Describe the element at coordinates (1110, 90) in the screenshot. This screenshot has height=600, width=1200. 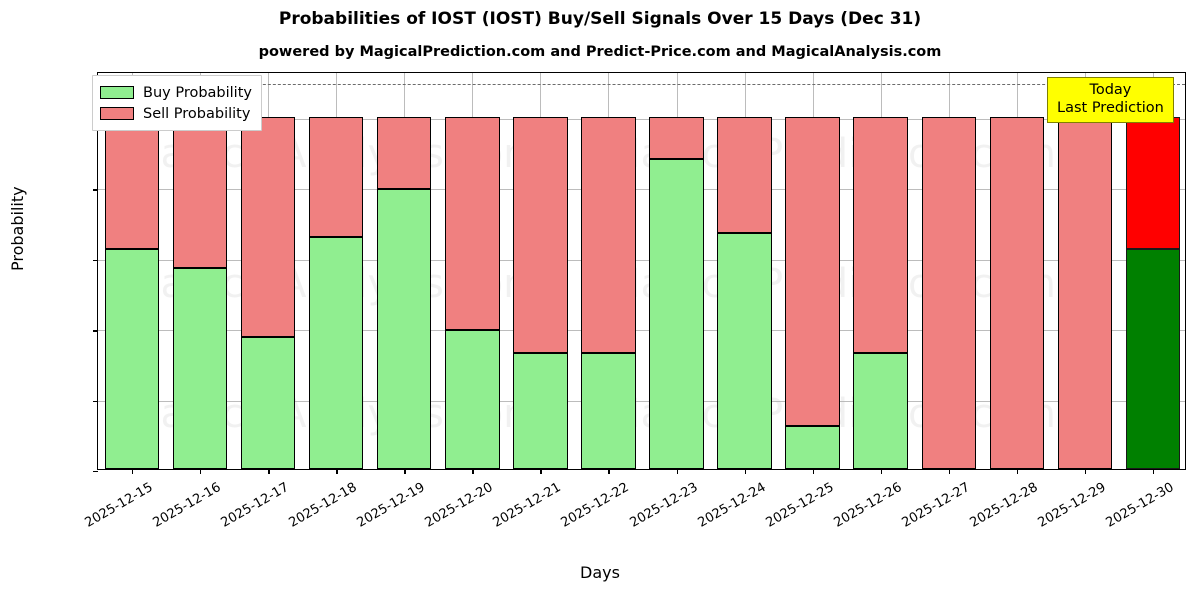
I see `annotation-line-1: Today` at that location.